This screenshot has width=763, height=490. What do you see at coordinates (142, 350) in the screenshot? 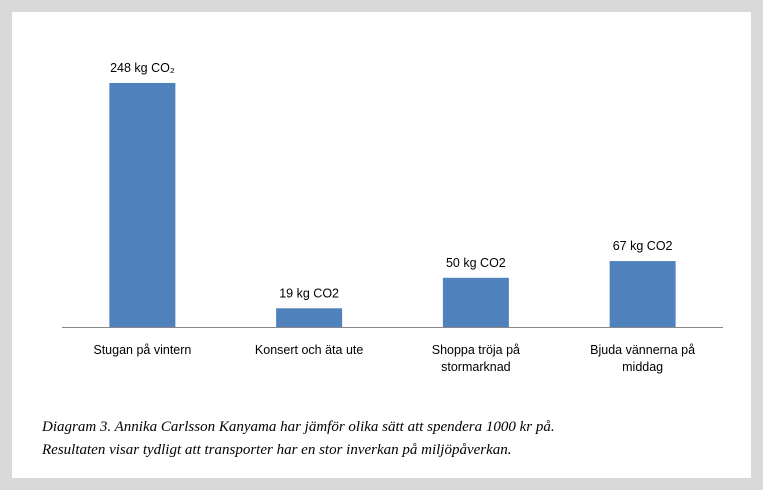
I see `x-tick-label: Stugan på vintern` at bounding box center [142, 350].